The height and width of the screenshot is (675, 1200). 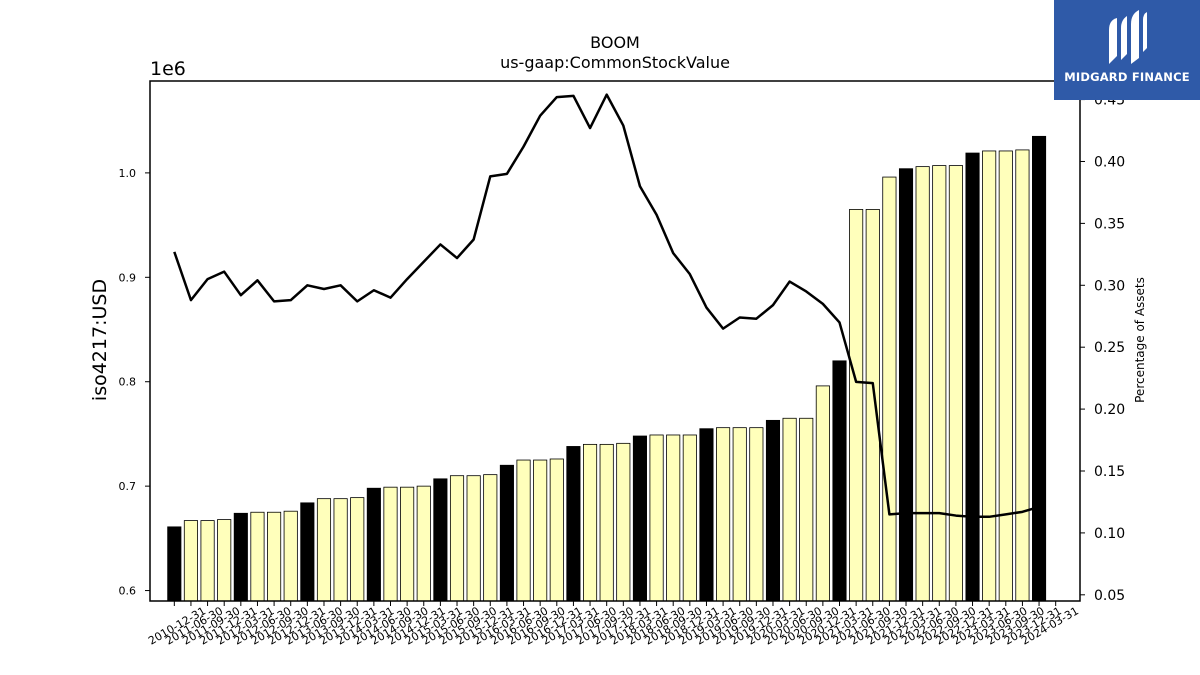 What do you see at coordinates (1127, 77) in the screenshot?
I see `brand-name: MIDGARD FINANCE` at bounding box center [1127, 77].